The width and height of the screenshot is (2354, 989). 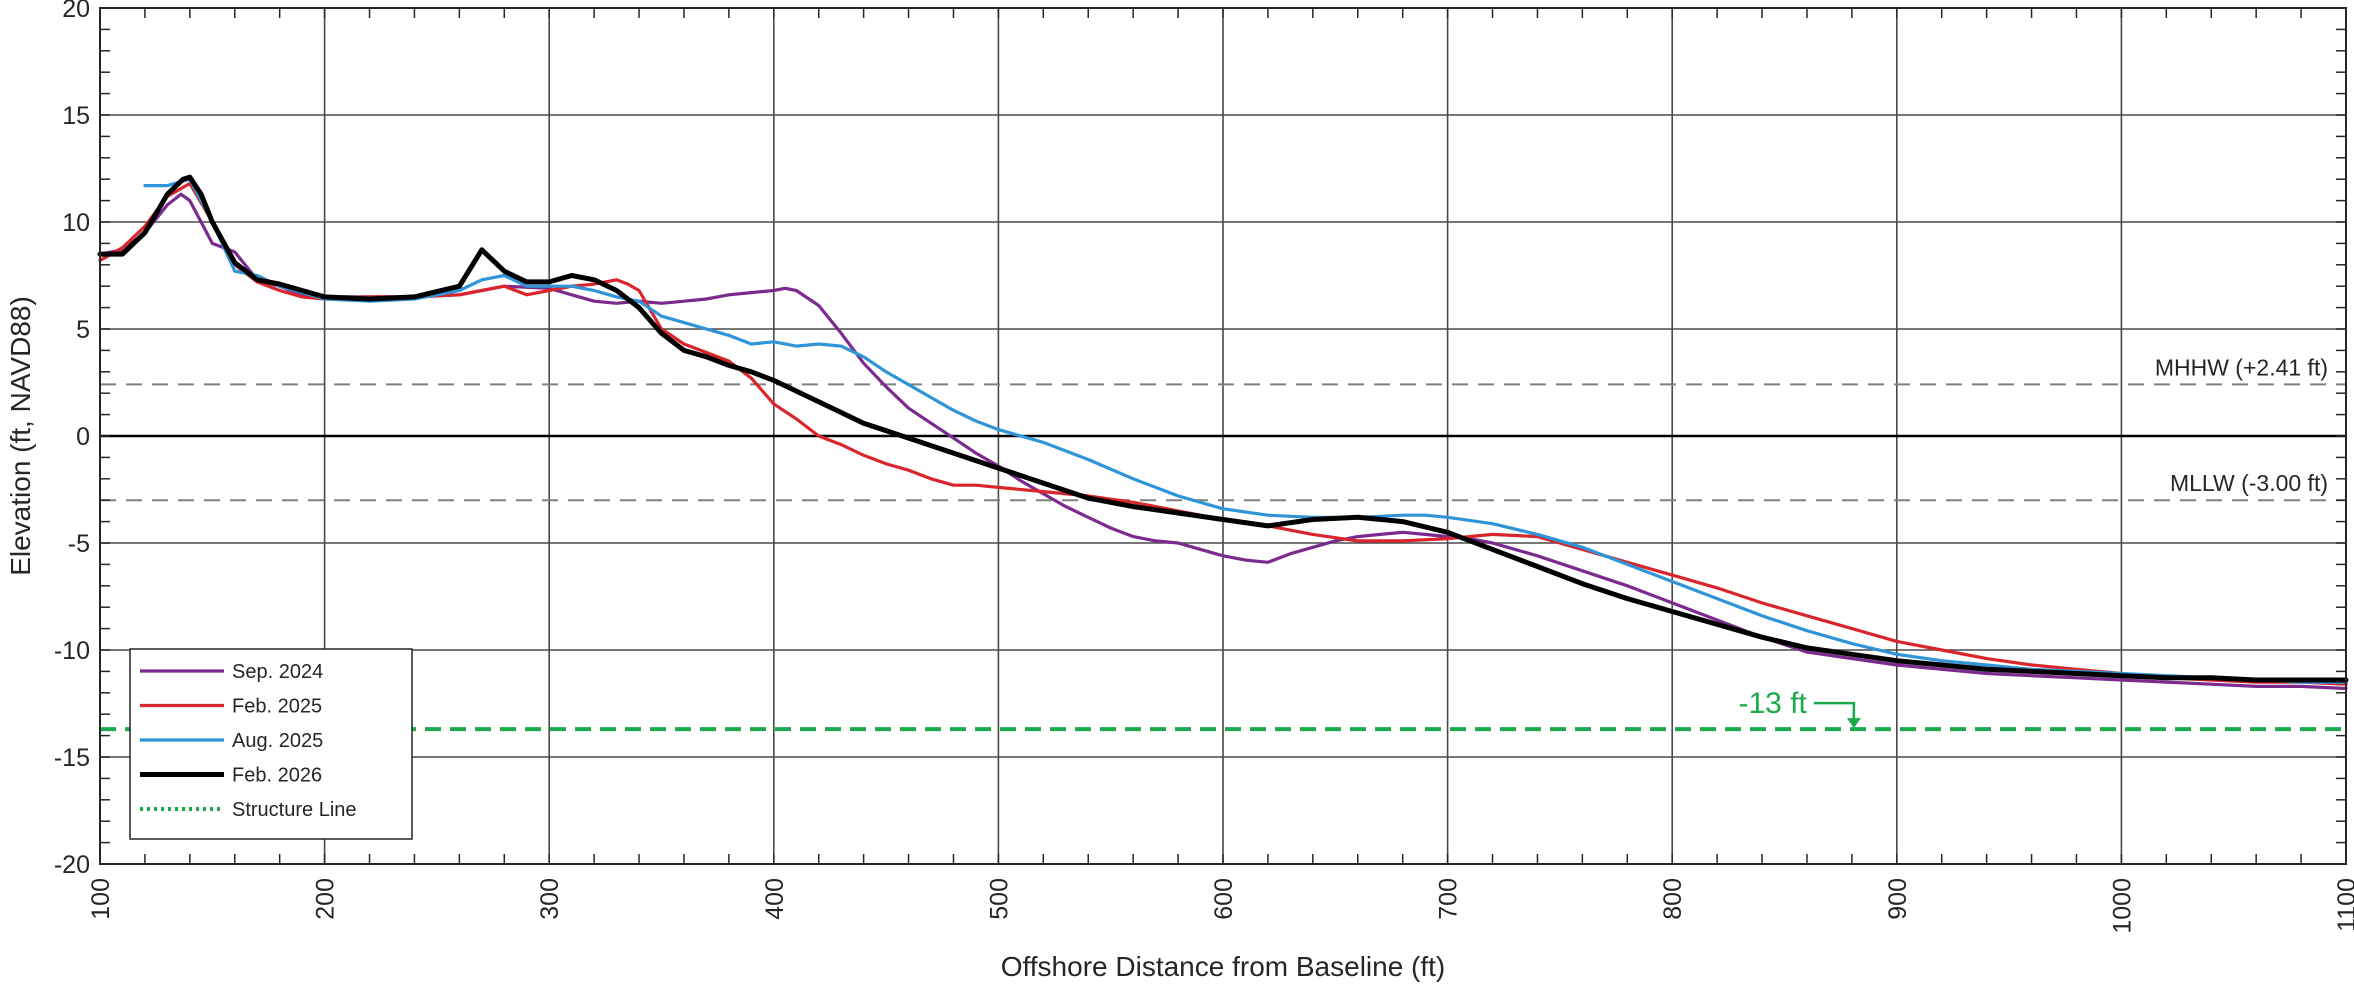 I want to click on legend-label: Structure Line, so click(x=294, y=810).